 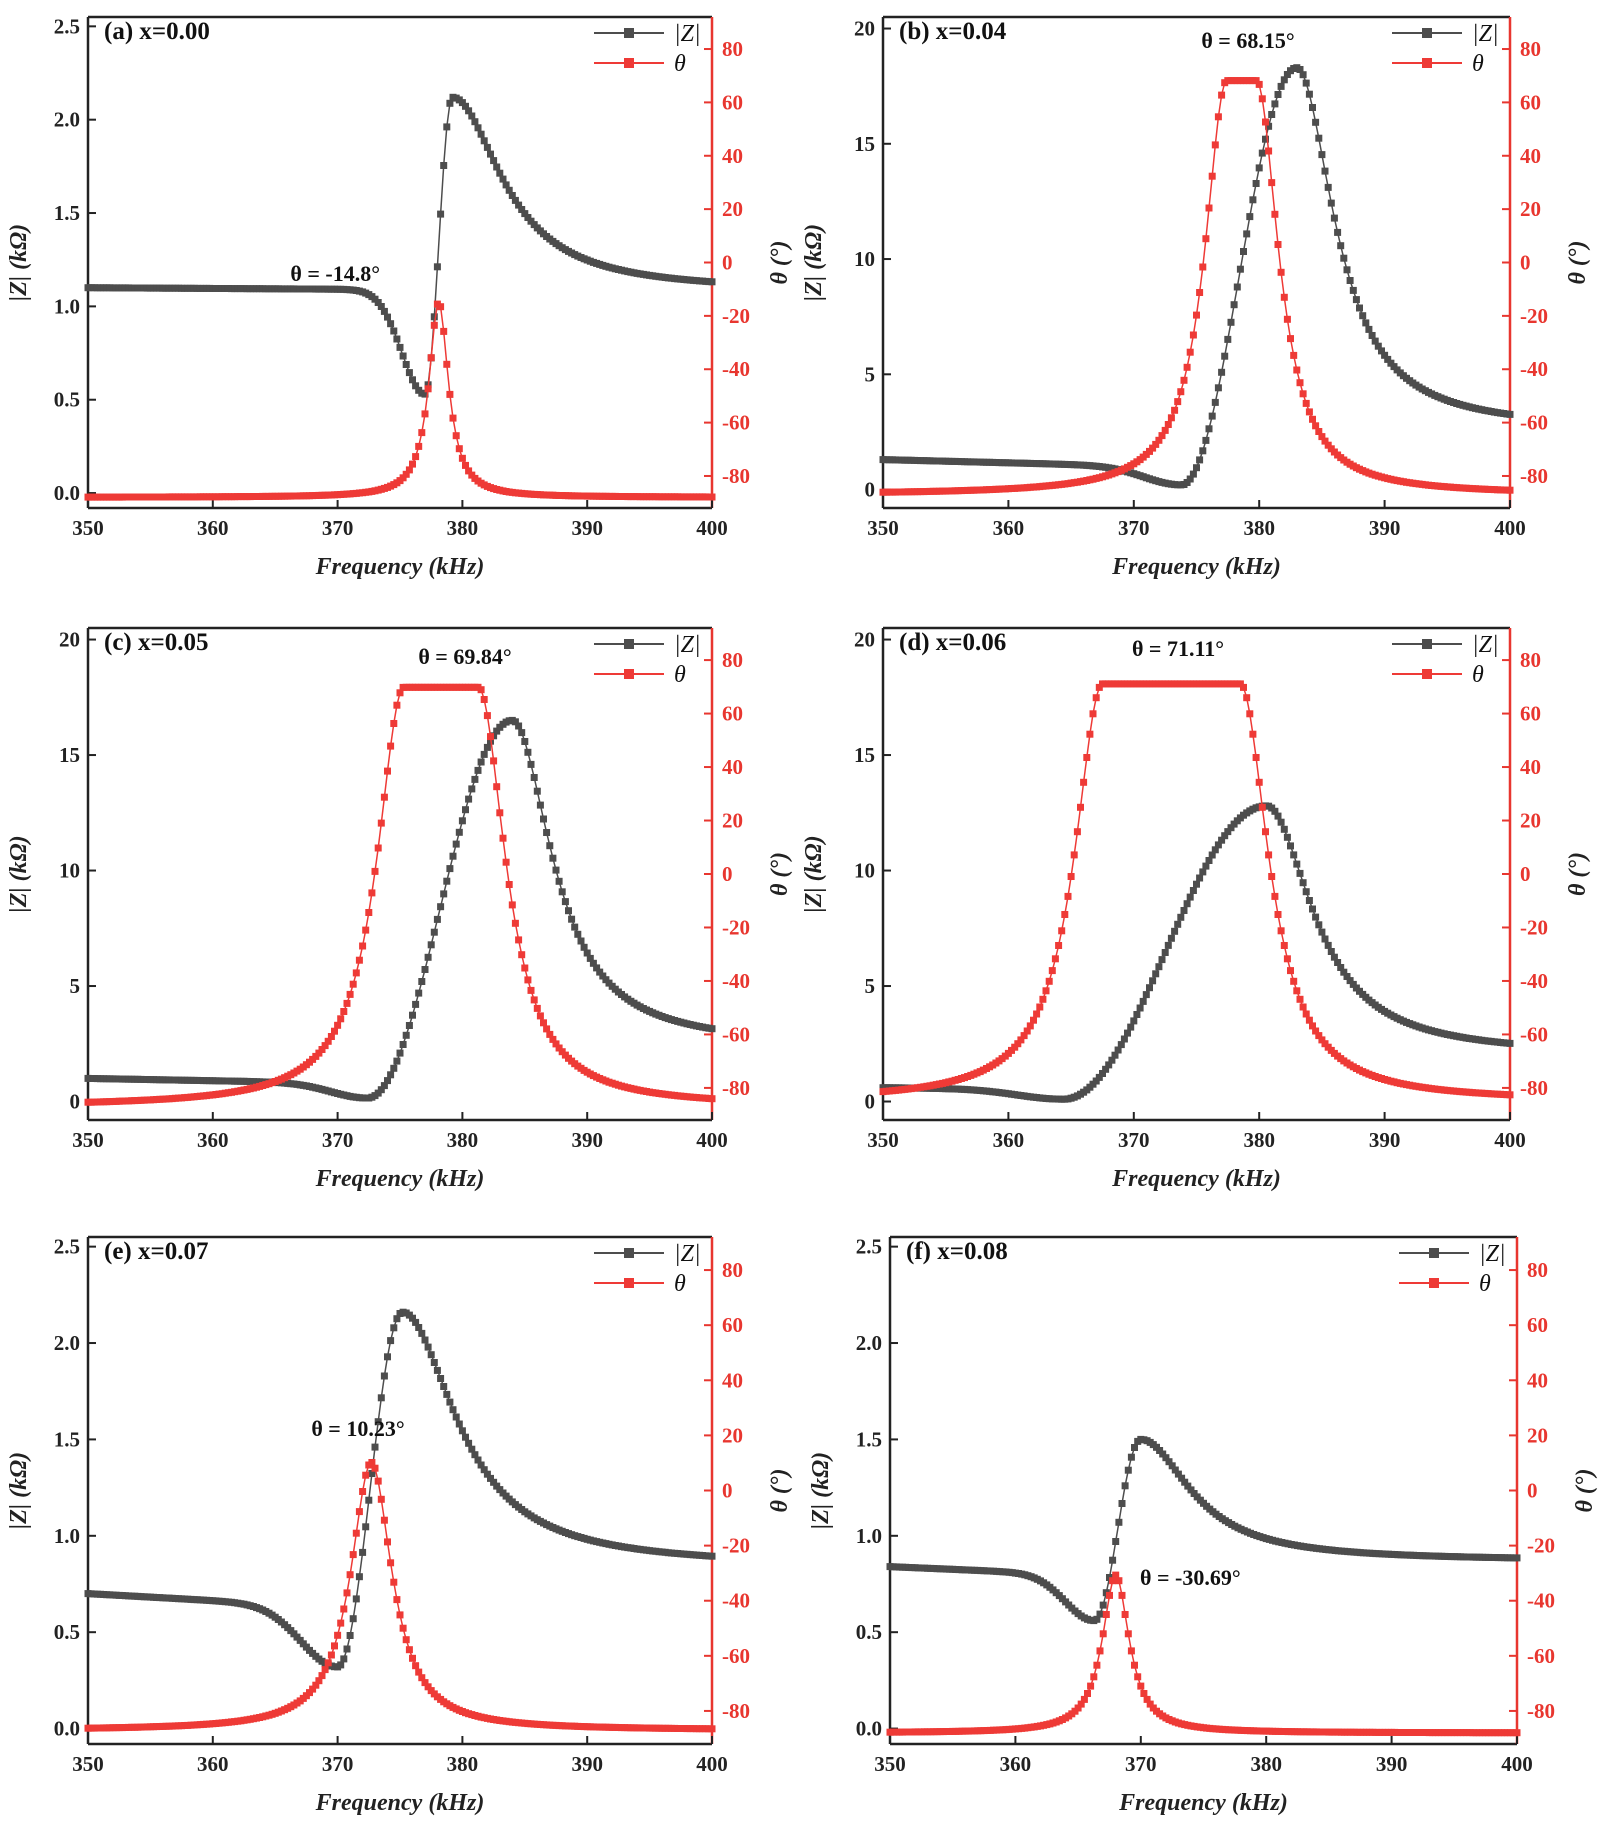 I want to click on x-axis-label: Frequency (kHz), so click(x=400, y=567).